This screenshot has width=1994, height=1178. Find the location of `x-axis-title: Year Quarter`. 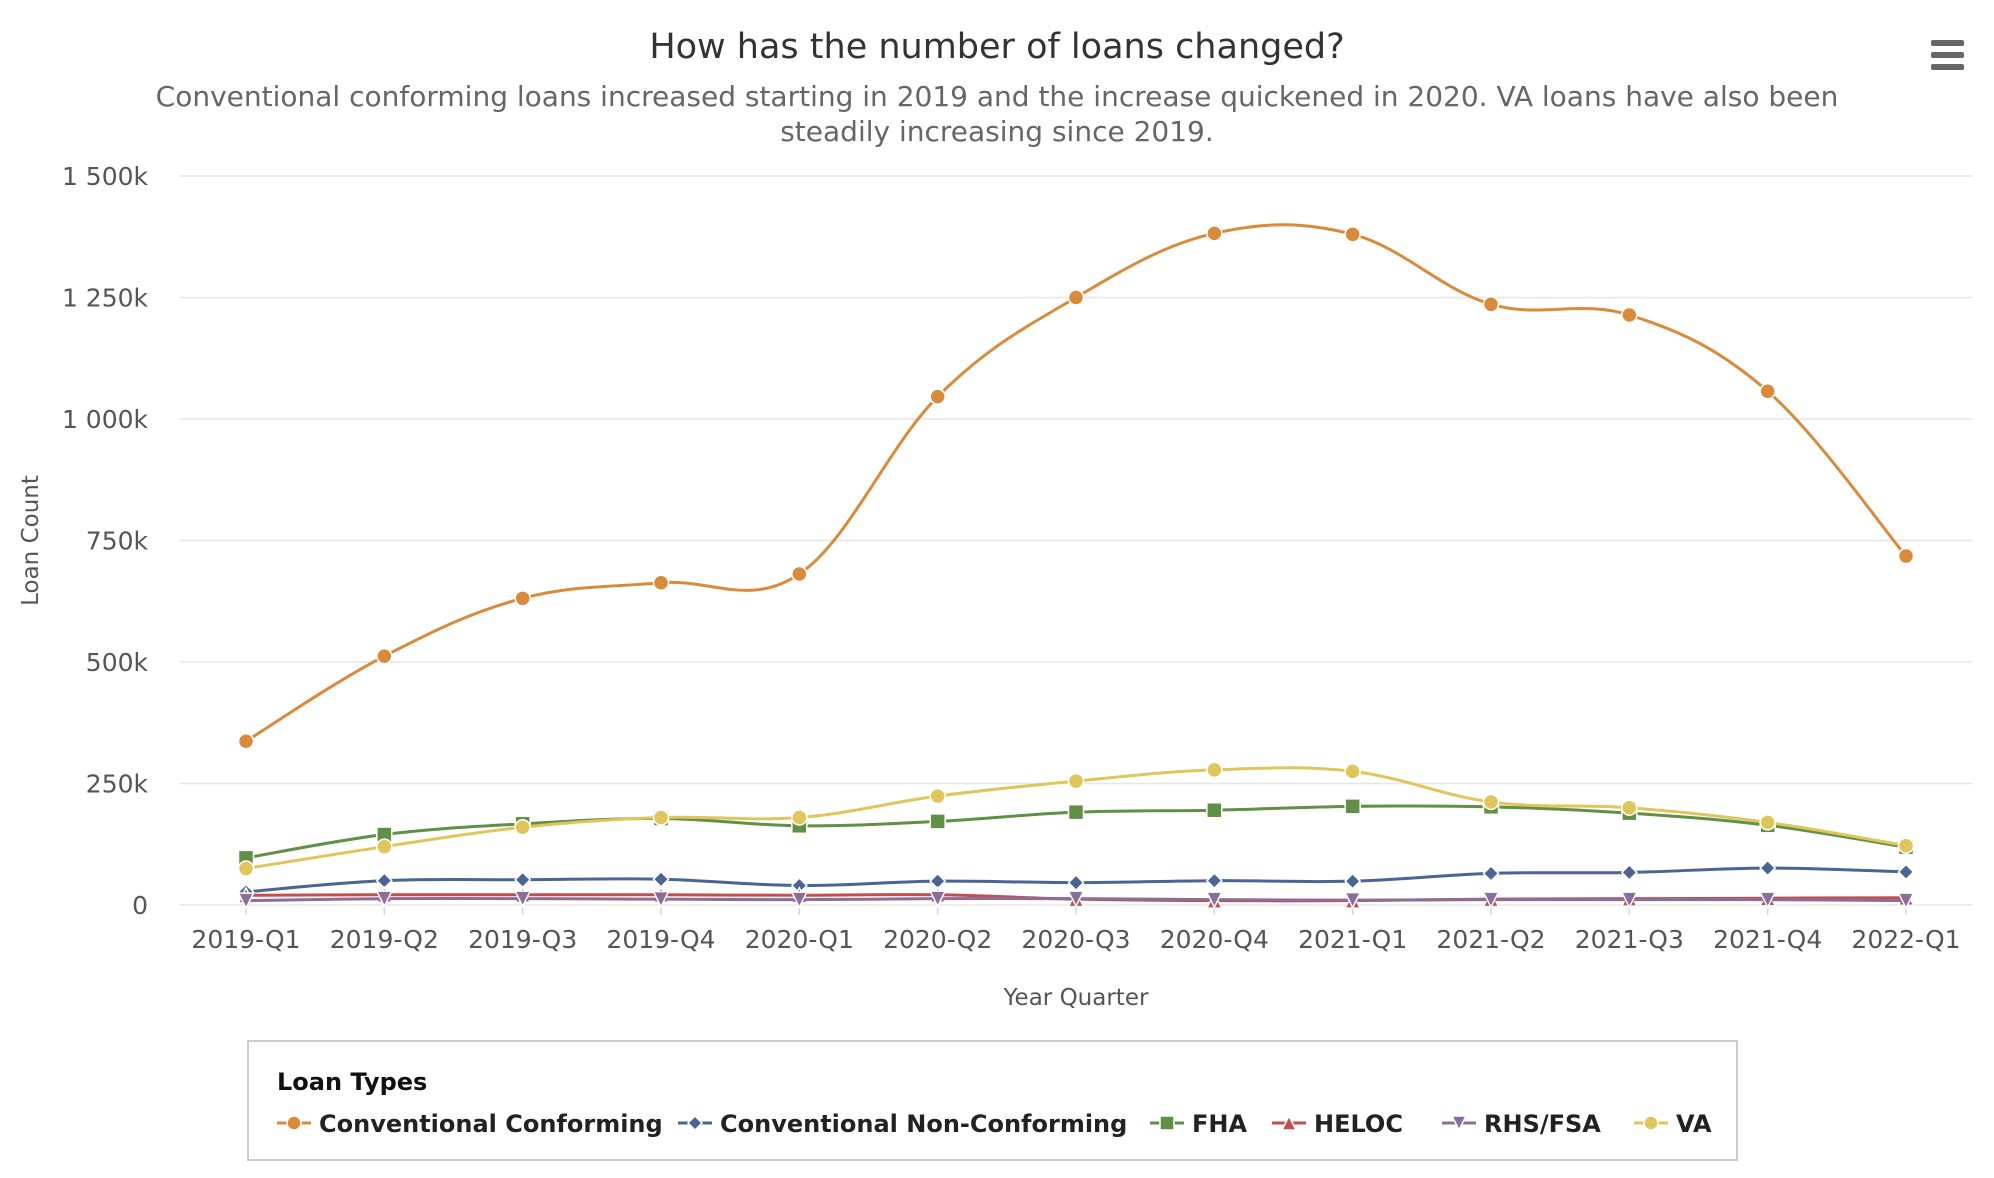

x-axis-title: Year Quarter is located at coordinates (1076, 998).